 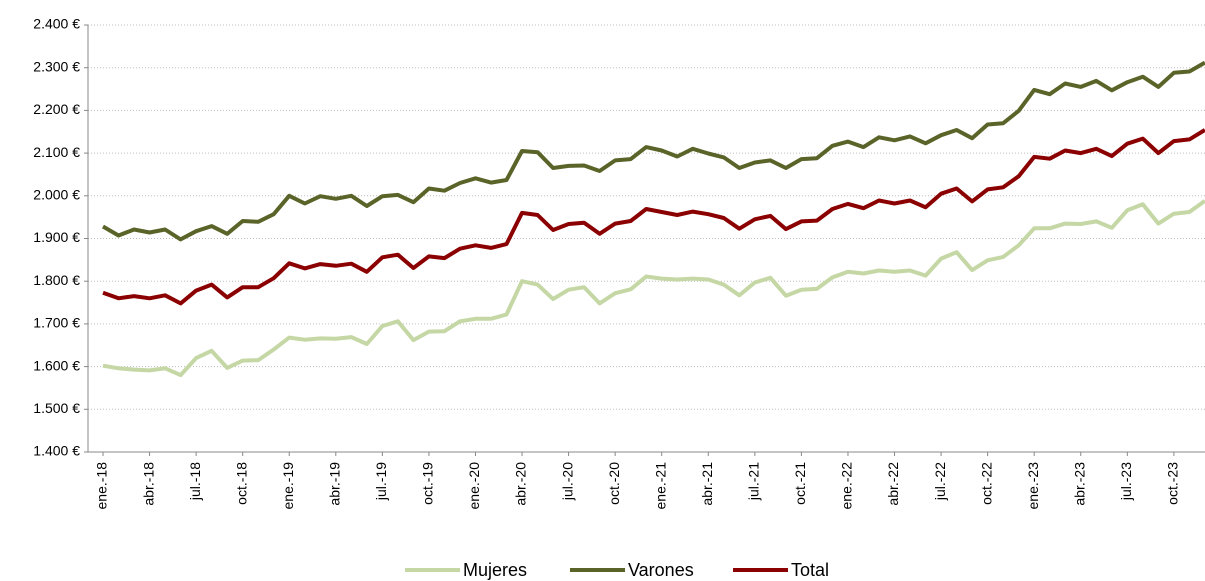 I want to click on x-tick-label: ene.-18, so click(x=102, y=486).